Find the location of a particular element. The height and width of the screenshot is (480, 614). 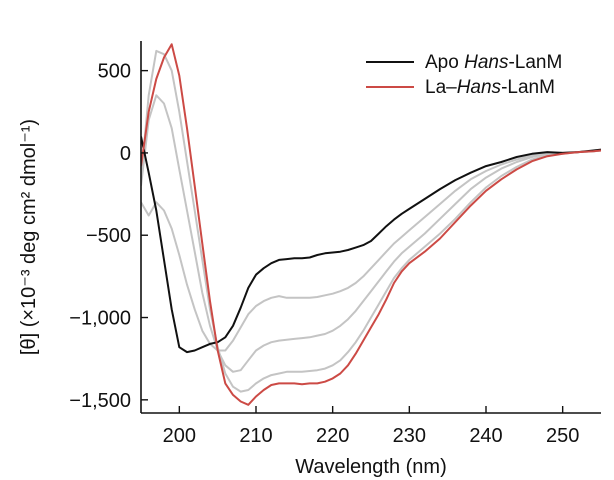

y-axis-ticks: 500 0 −500 −1,000 −1,500 is located at coordinates (108, 236).